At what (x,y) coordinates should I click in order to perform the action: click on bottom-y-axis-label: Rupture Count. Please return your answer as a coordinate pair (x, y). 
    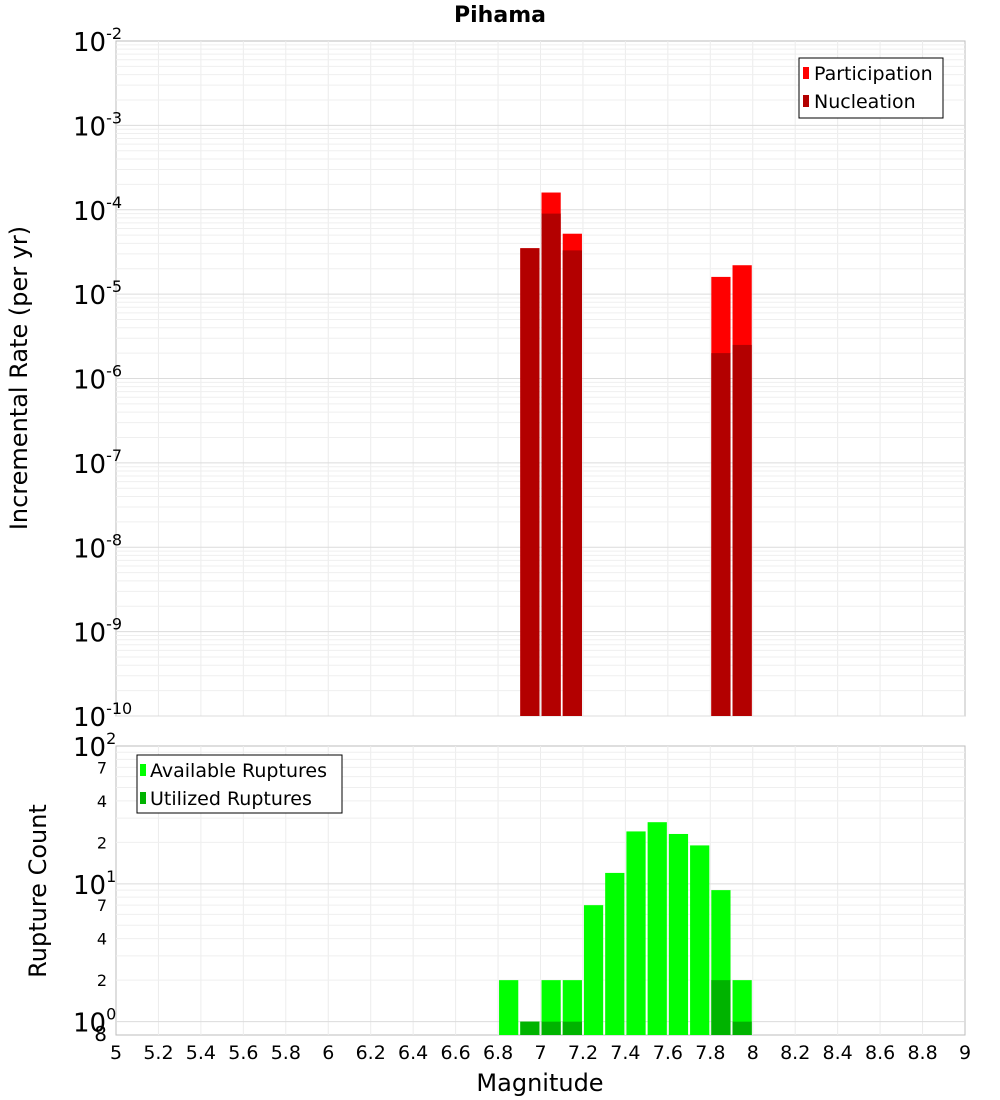
    Looking at the image, I should click on (38, 891).